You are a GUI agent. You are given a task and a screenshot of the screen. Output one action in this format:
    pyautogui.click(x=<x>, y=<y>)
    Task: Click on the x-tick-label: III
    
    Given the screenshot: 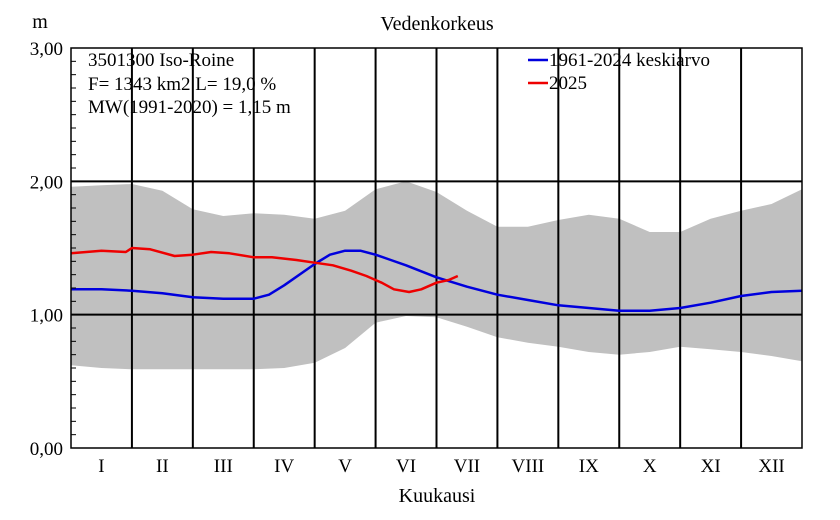 What is the action you would take?
    pyautogui.click(x=223, y=466)
    